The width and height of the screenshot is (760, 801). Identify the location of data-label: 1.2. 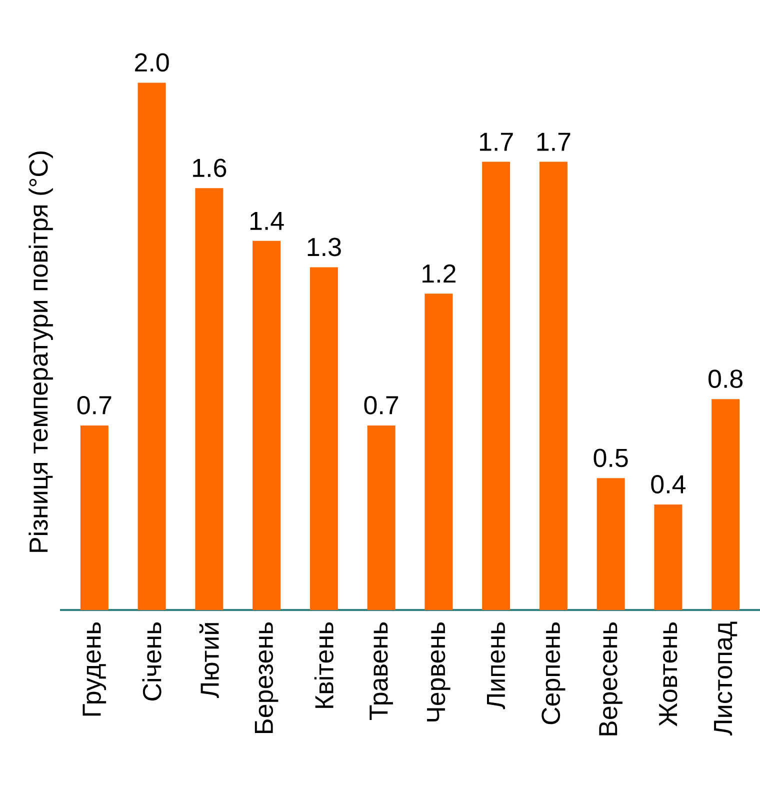
(439, 273).